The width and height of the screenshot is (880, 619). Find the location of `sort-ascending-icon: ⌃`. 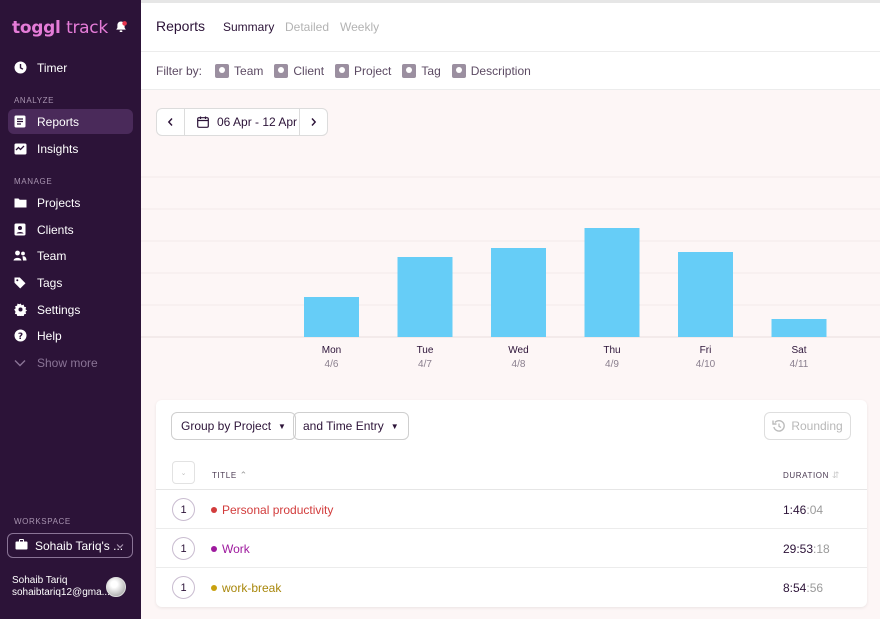

sort-ascending-icon: ⌃ is located at coordinates (243, 475).